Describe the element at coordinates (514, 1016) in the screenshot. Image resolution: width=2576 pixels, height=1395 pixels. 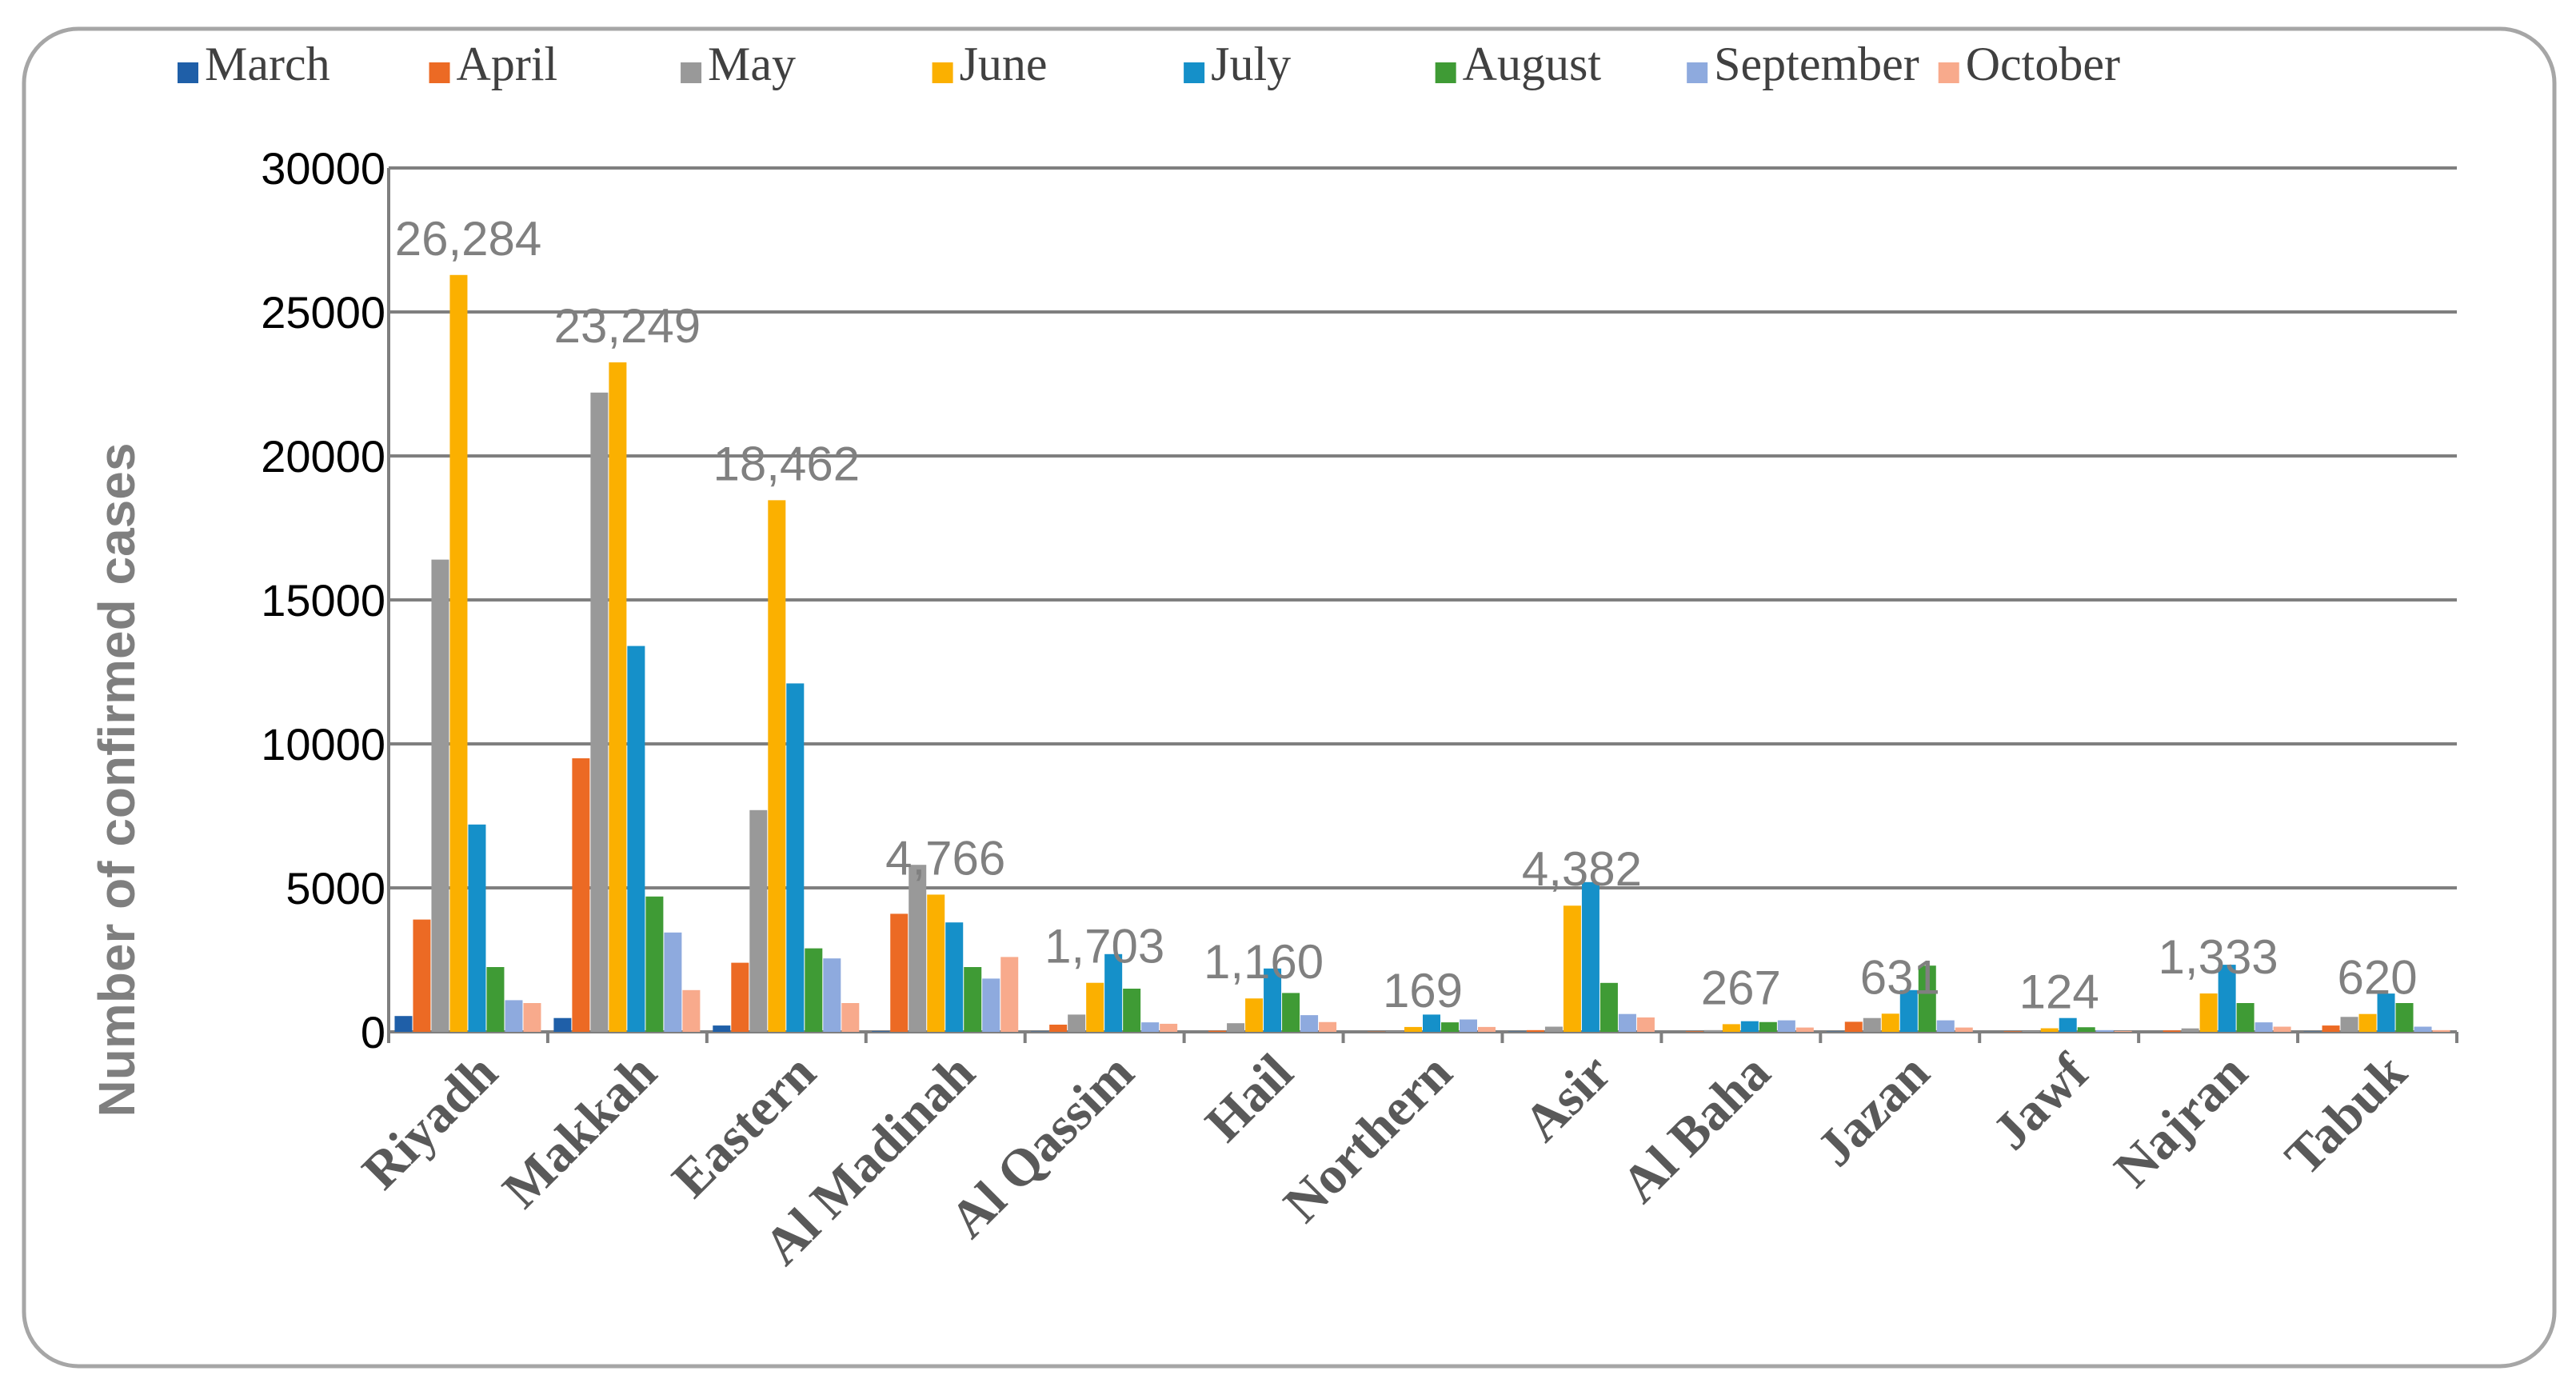
I see `bar-september-riyadh` at that location.